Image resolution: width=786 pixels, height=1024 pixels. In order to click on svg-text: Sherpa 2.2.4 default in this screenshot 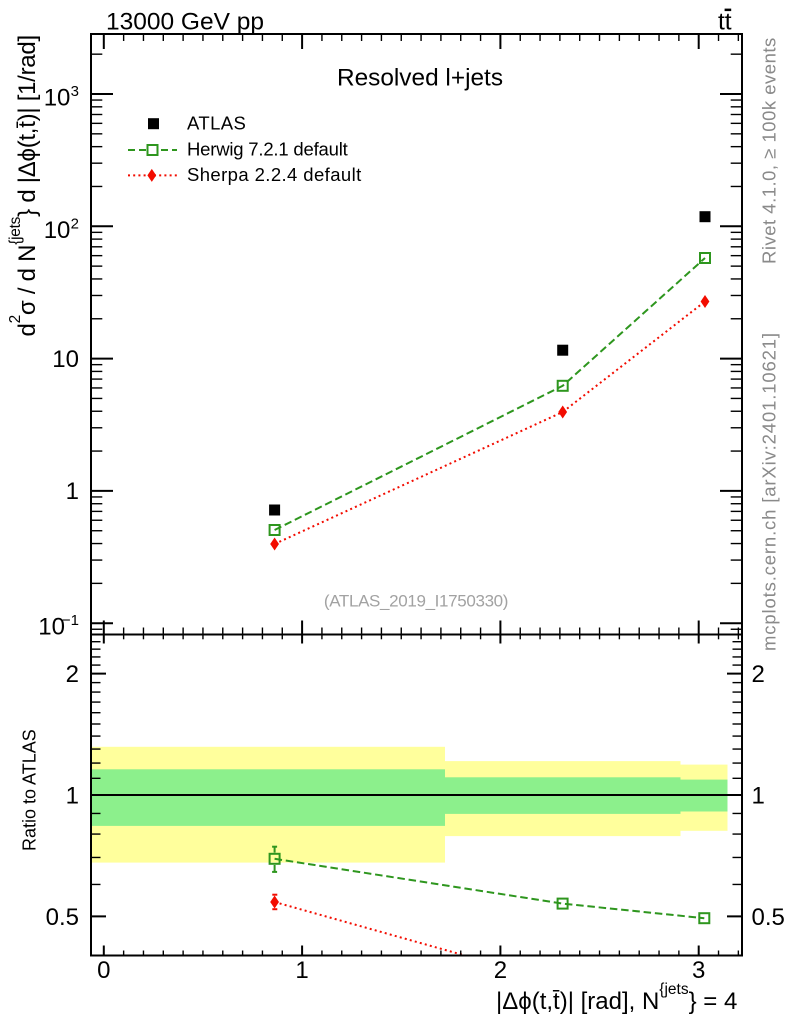, I will do `click(274, 174)`.